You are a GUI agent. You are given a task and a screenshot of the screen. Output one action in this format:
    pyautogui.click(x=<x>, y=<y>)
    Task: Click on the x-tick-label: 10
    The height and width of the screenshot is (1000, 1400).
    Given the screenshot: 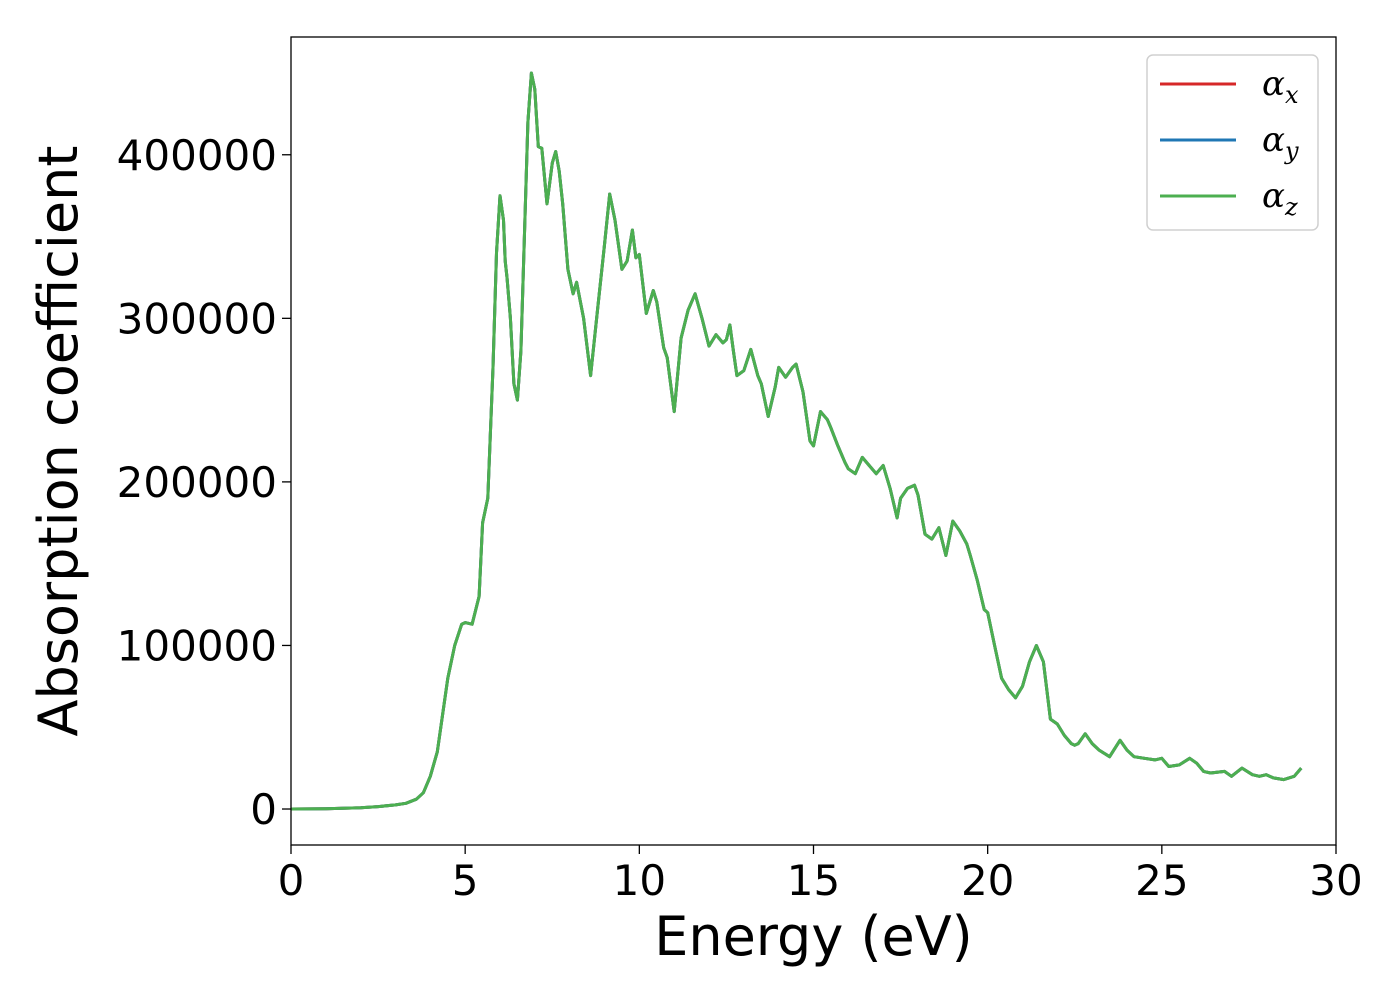 What is the action you would take?
    pyautogui.click(x=639, y=880)
    